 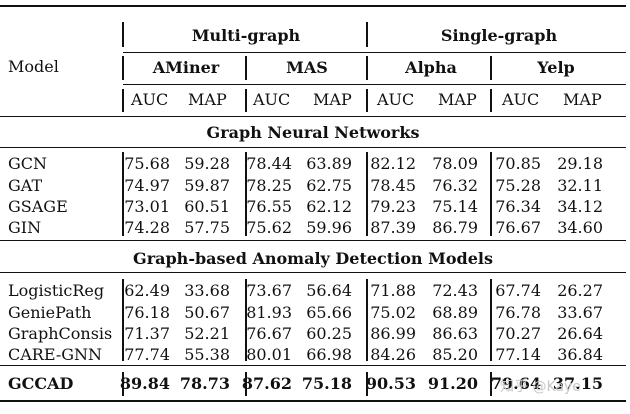 What do you see at coordinates (580, 333) in the screenshot?
I see `table-cell: 26.64` at bounding box center [580, 333].